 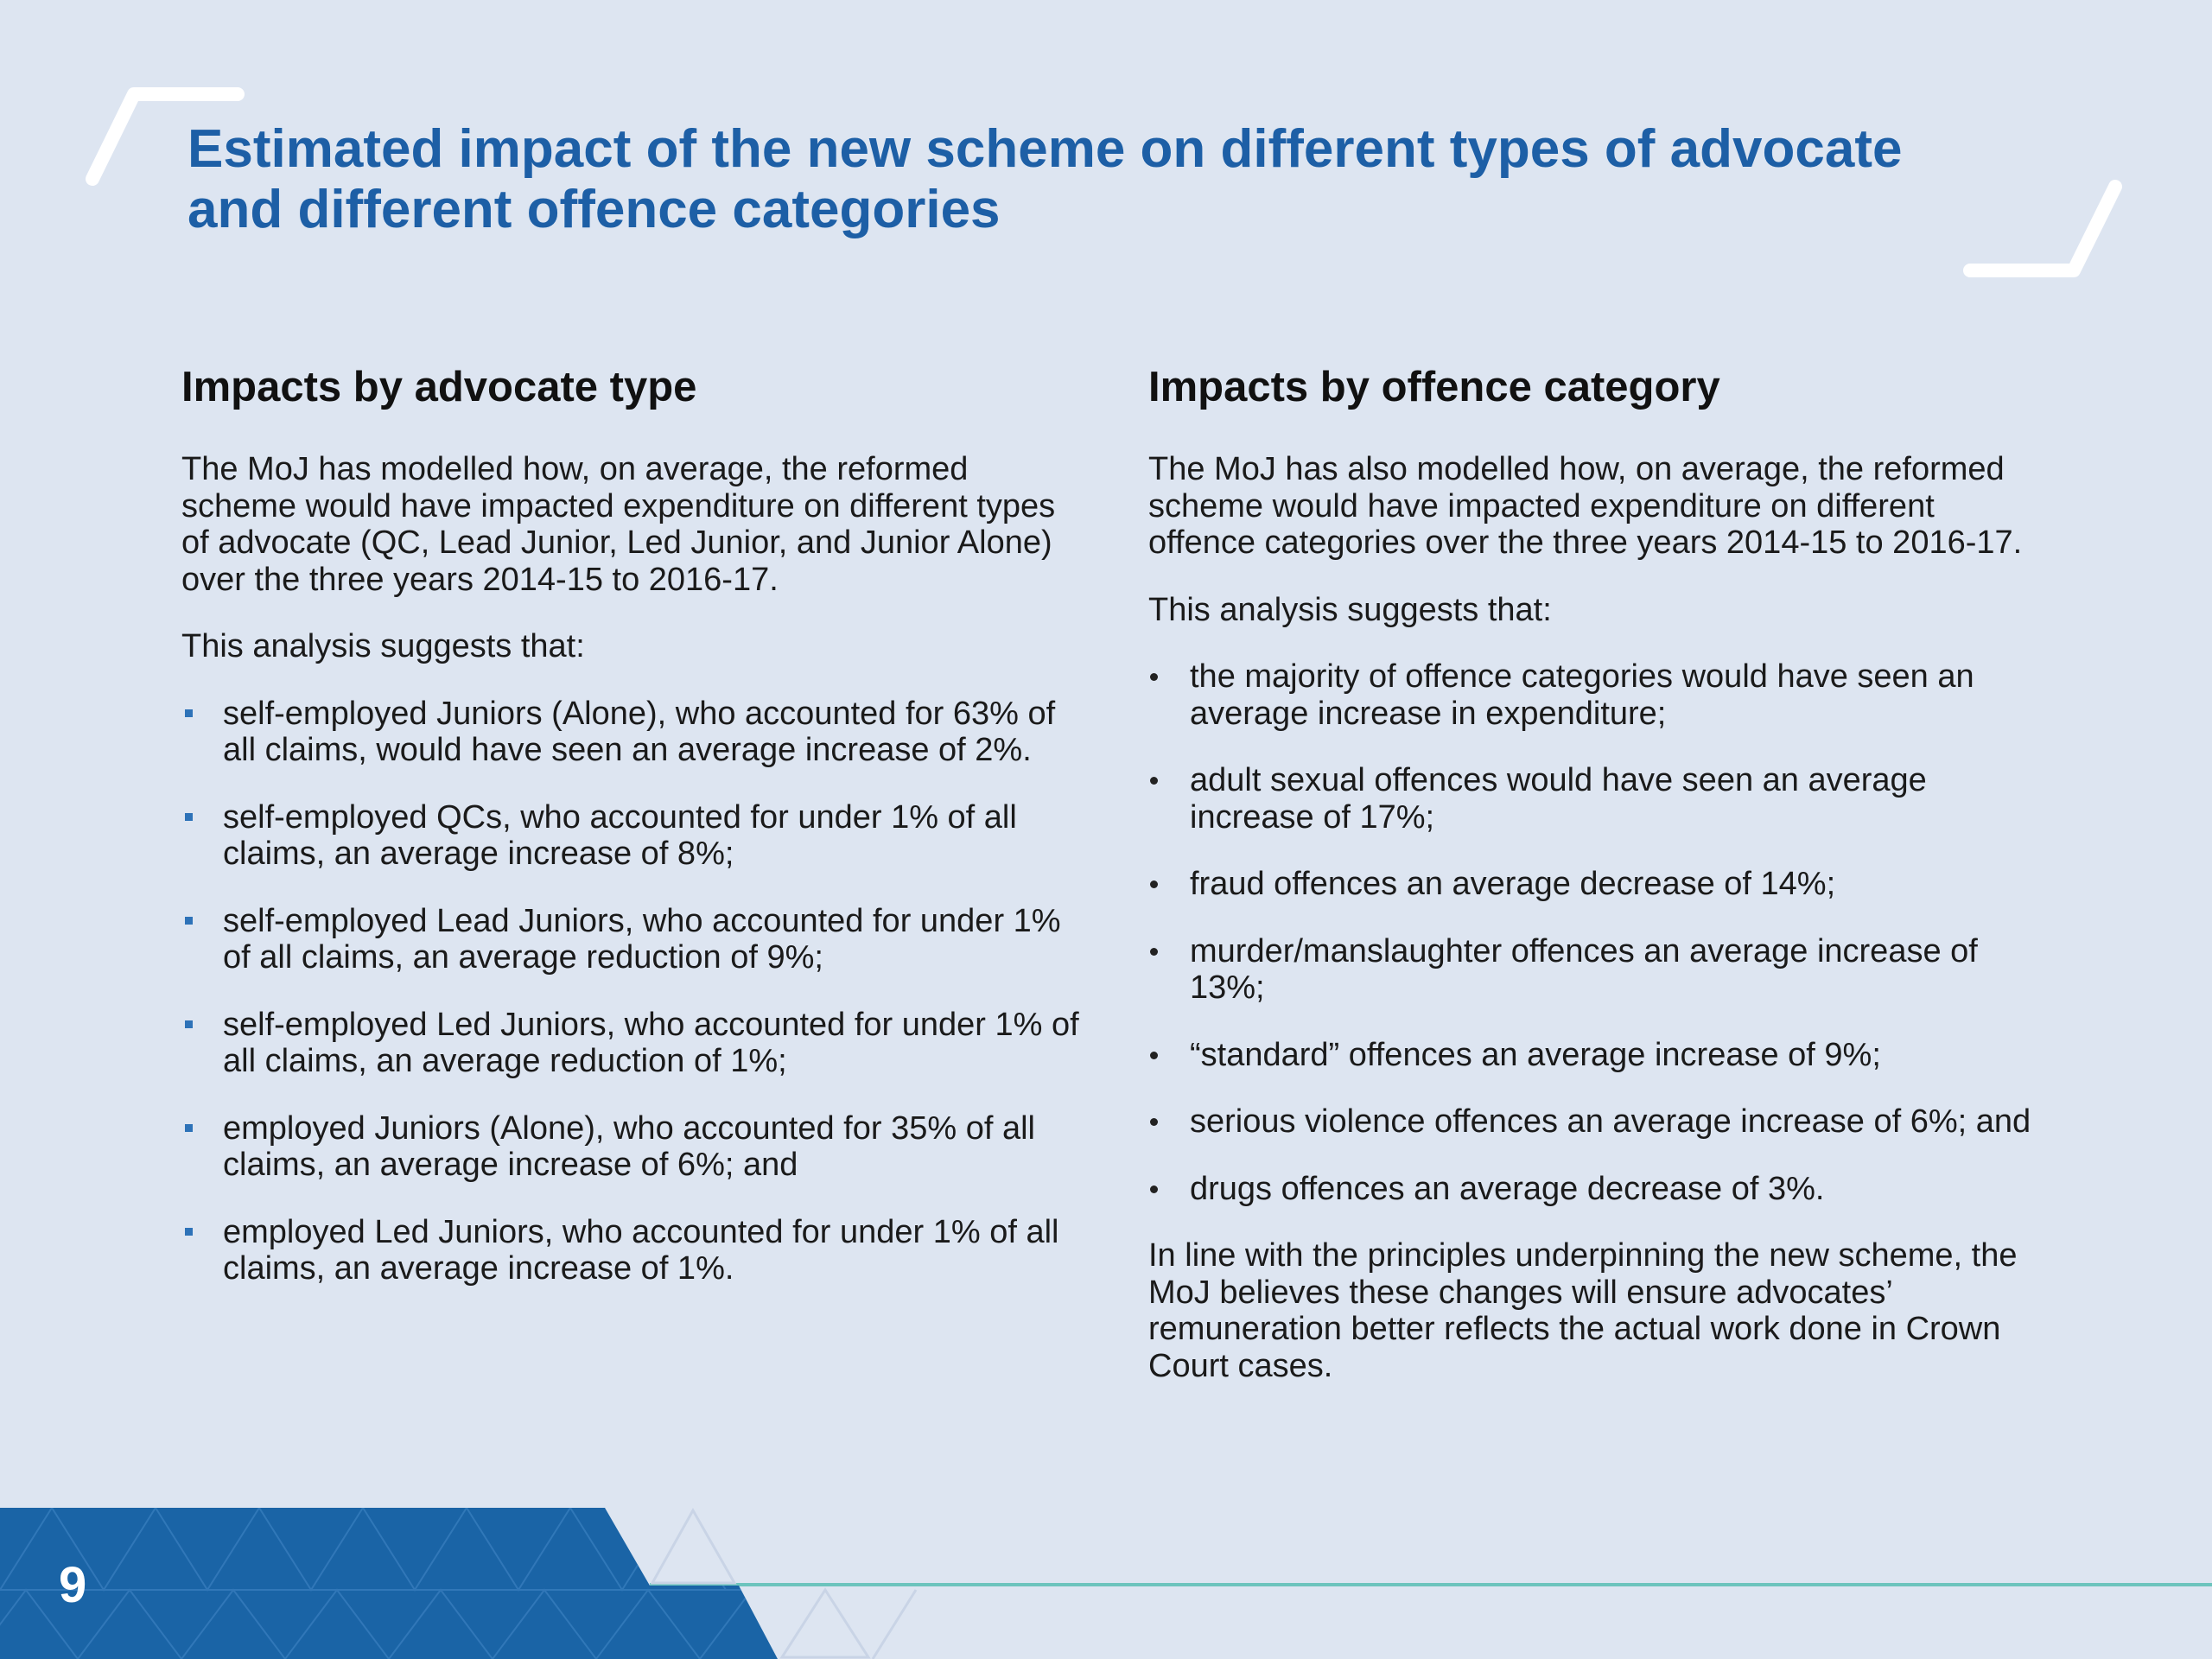 I want to click on conclusion-line: Court cases., so click(x=1240, y=1365).